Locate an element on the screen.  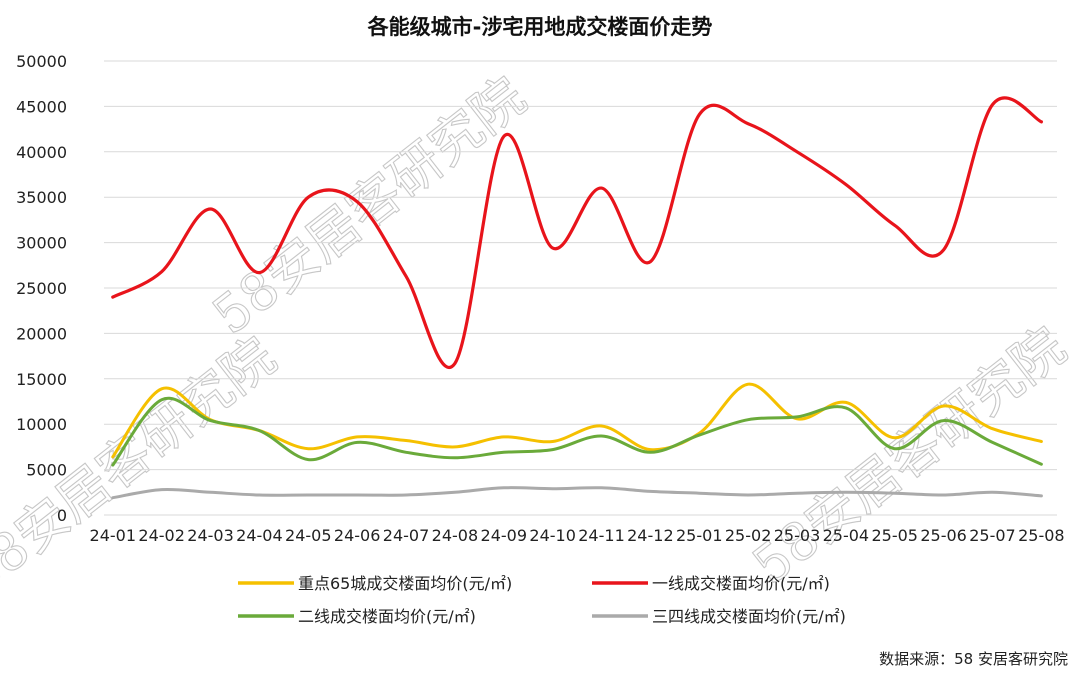
y-tick-label: 30000 is located at coordinates (41, 243).